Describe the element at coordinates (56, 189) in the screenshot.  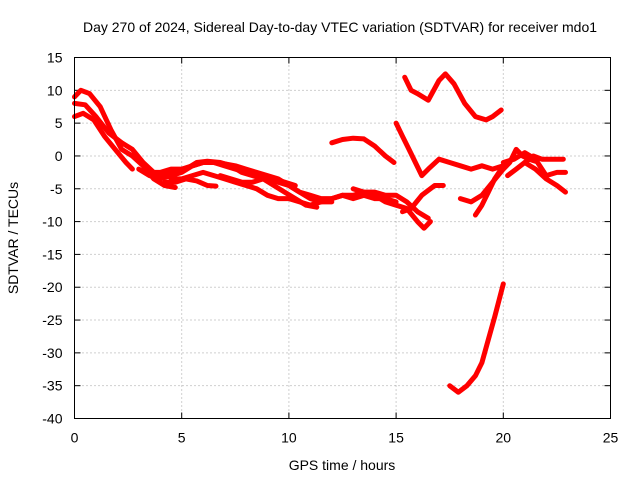
I see `y-tick-label: -5` at that location.